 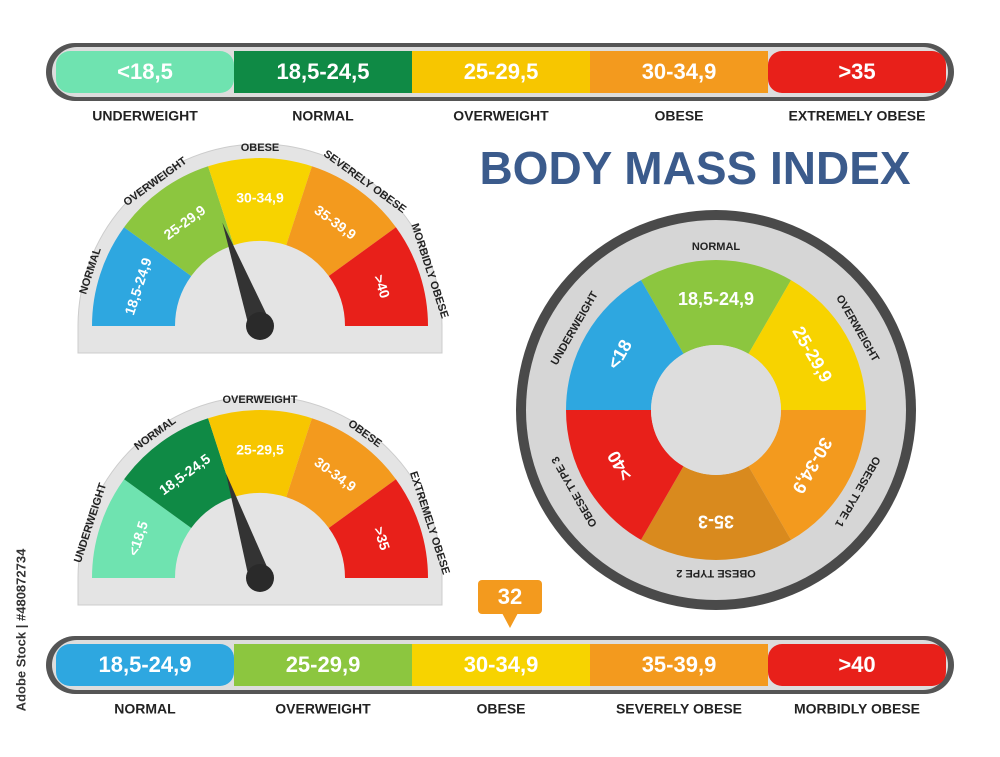 I want to click on segment-label: EXTREMELY OBESE, so click(x=857, y=116).